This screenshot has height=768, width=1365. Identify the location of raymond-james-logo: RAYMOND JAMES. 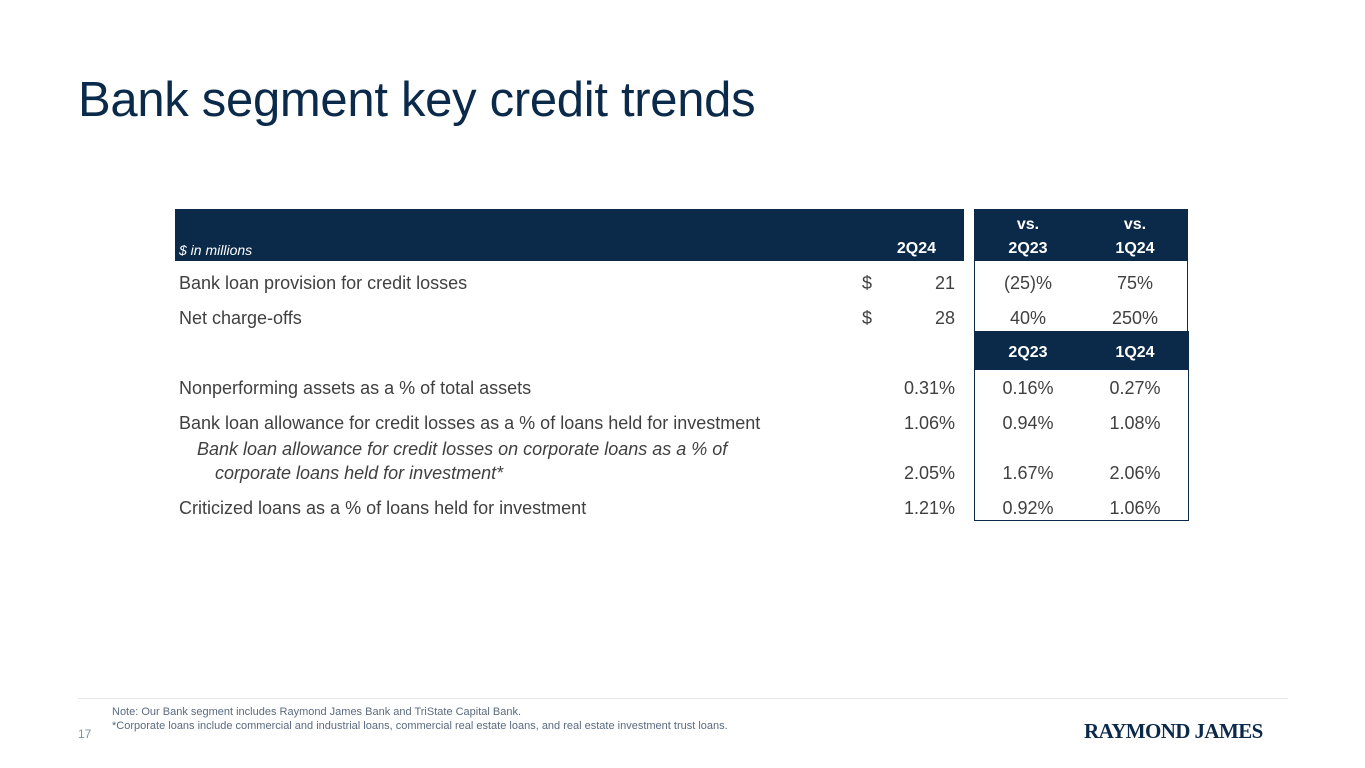
(1173, 731).